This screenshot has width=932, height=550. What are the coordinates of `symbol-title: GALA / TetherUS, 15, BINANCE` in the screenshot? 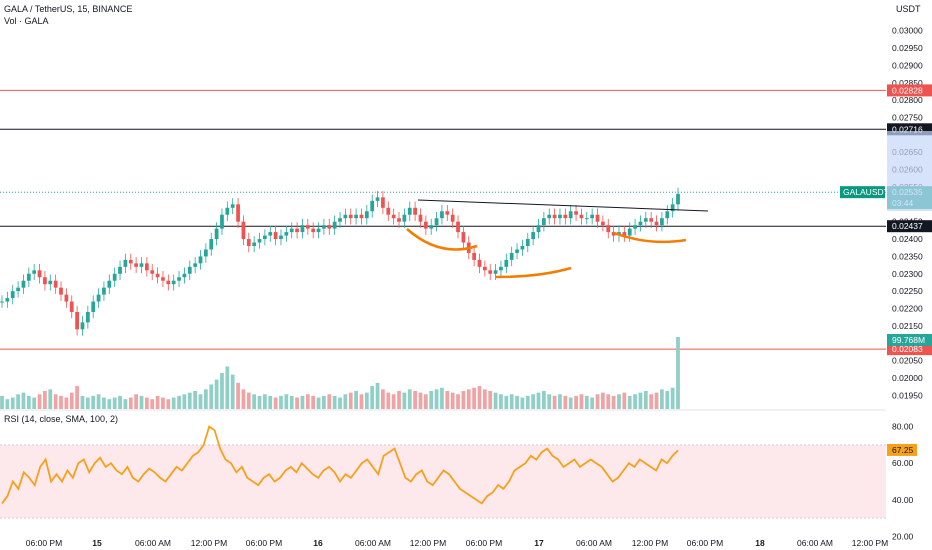 It's located at (68, 9).